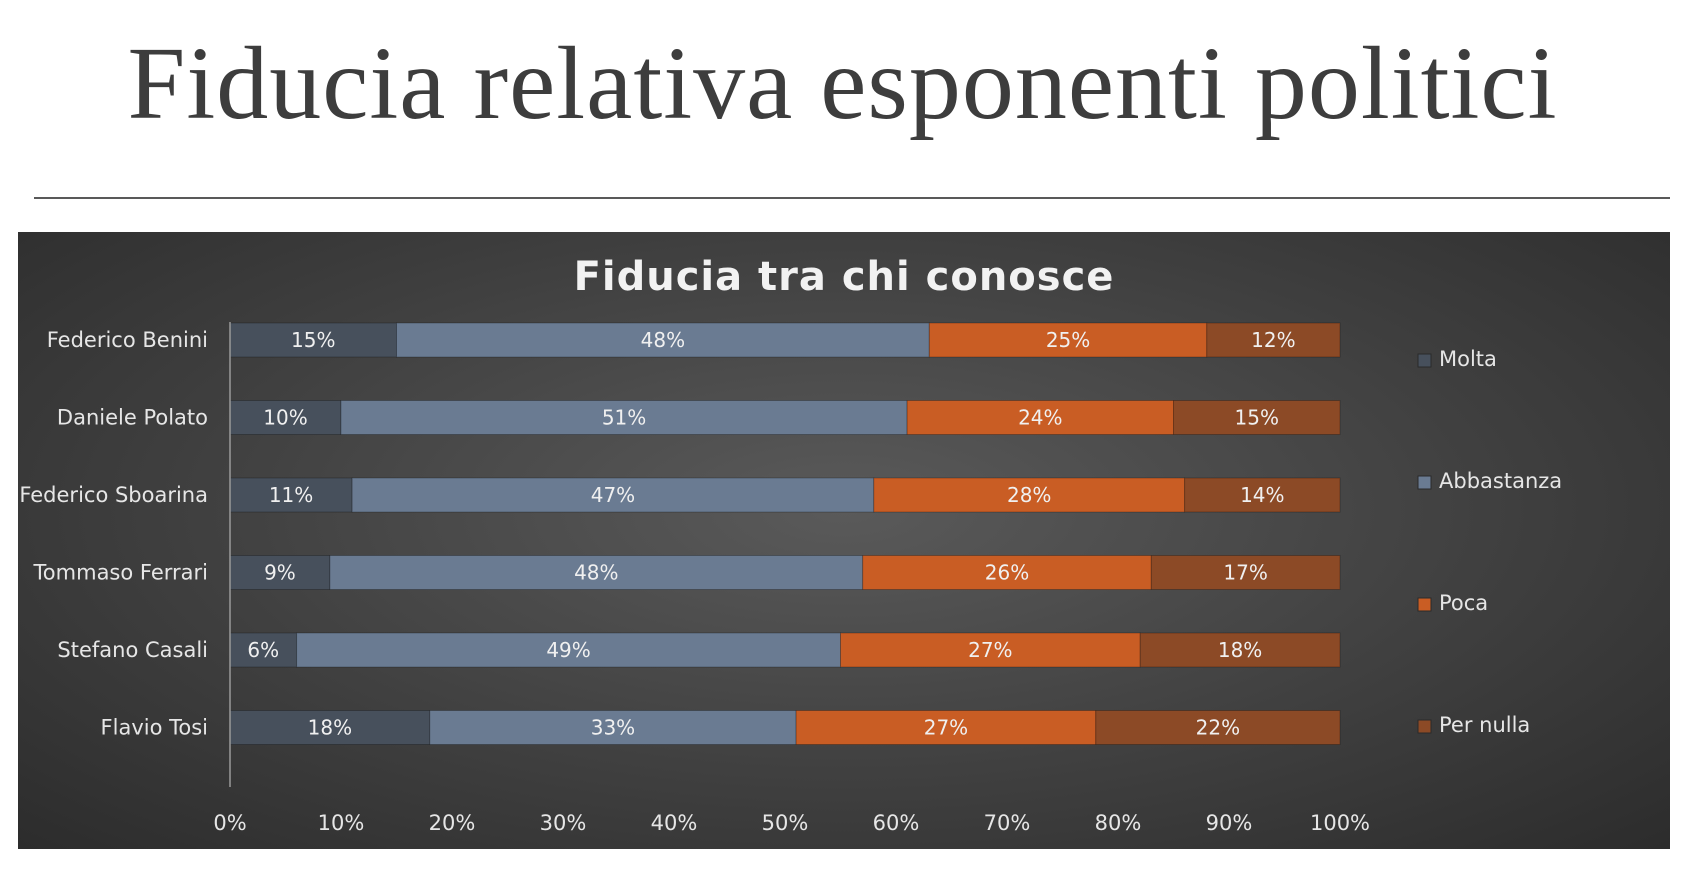 This screenshot has height=881, width=1685. I want to click on data-label: 28%, so click(1029, 495).